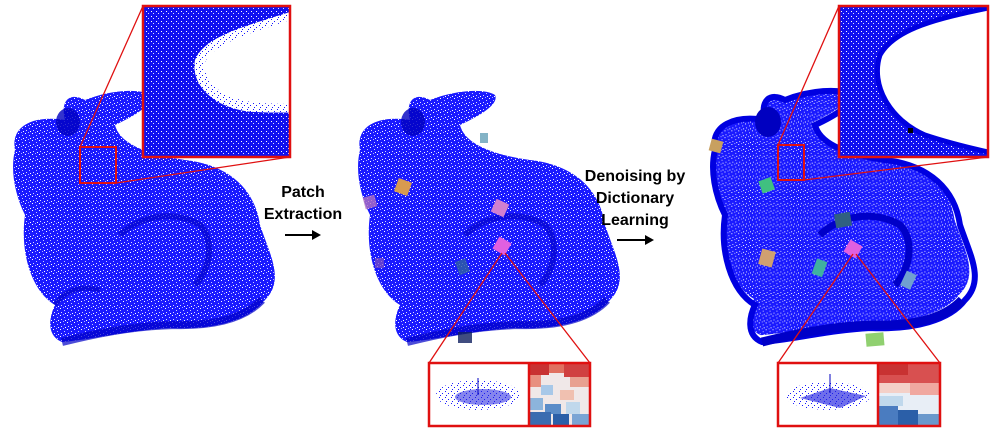 The width and height of the screenshot is (991, 433). Describe the element at coordinates (909, 394) in the screenshot. I see `denoised-heatmap-inset` at that location.